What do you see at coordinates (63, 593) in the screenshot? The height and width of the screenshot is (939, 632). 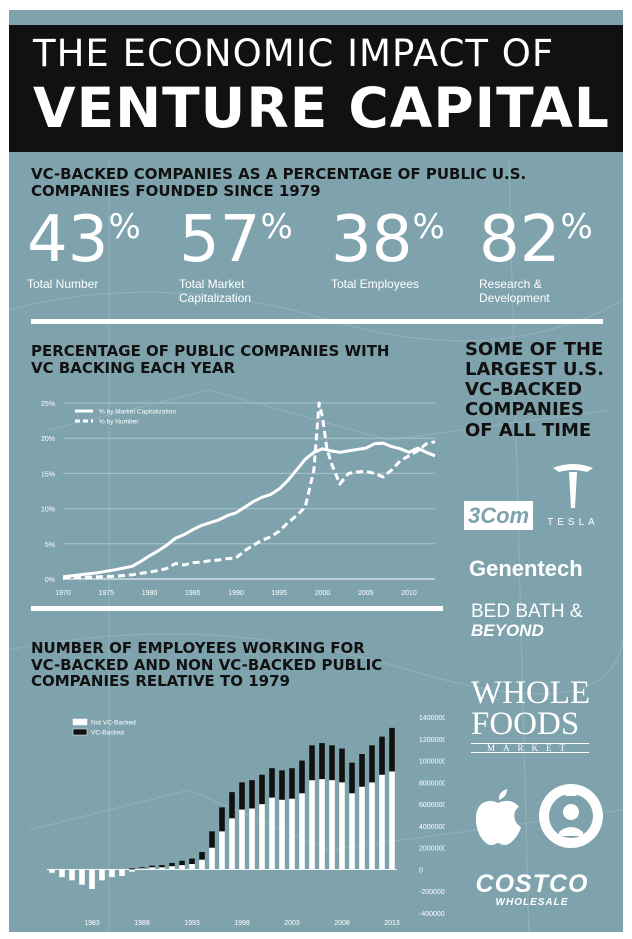 I see `x-tick-label: 1970` at bounding box center [63, 593].